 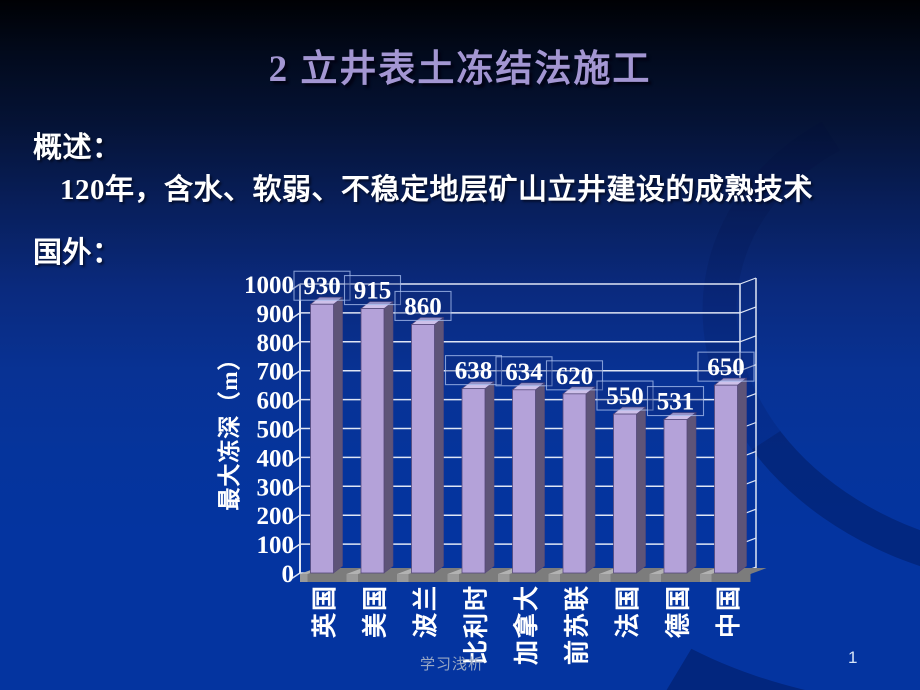 I want to click on value-label: 620, so click(x=574, y=375).